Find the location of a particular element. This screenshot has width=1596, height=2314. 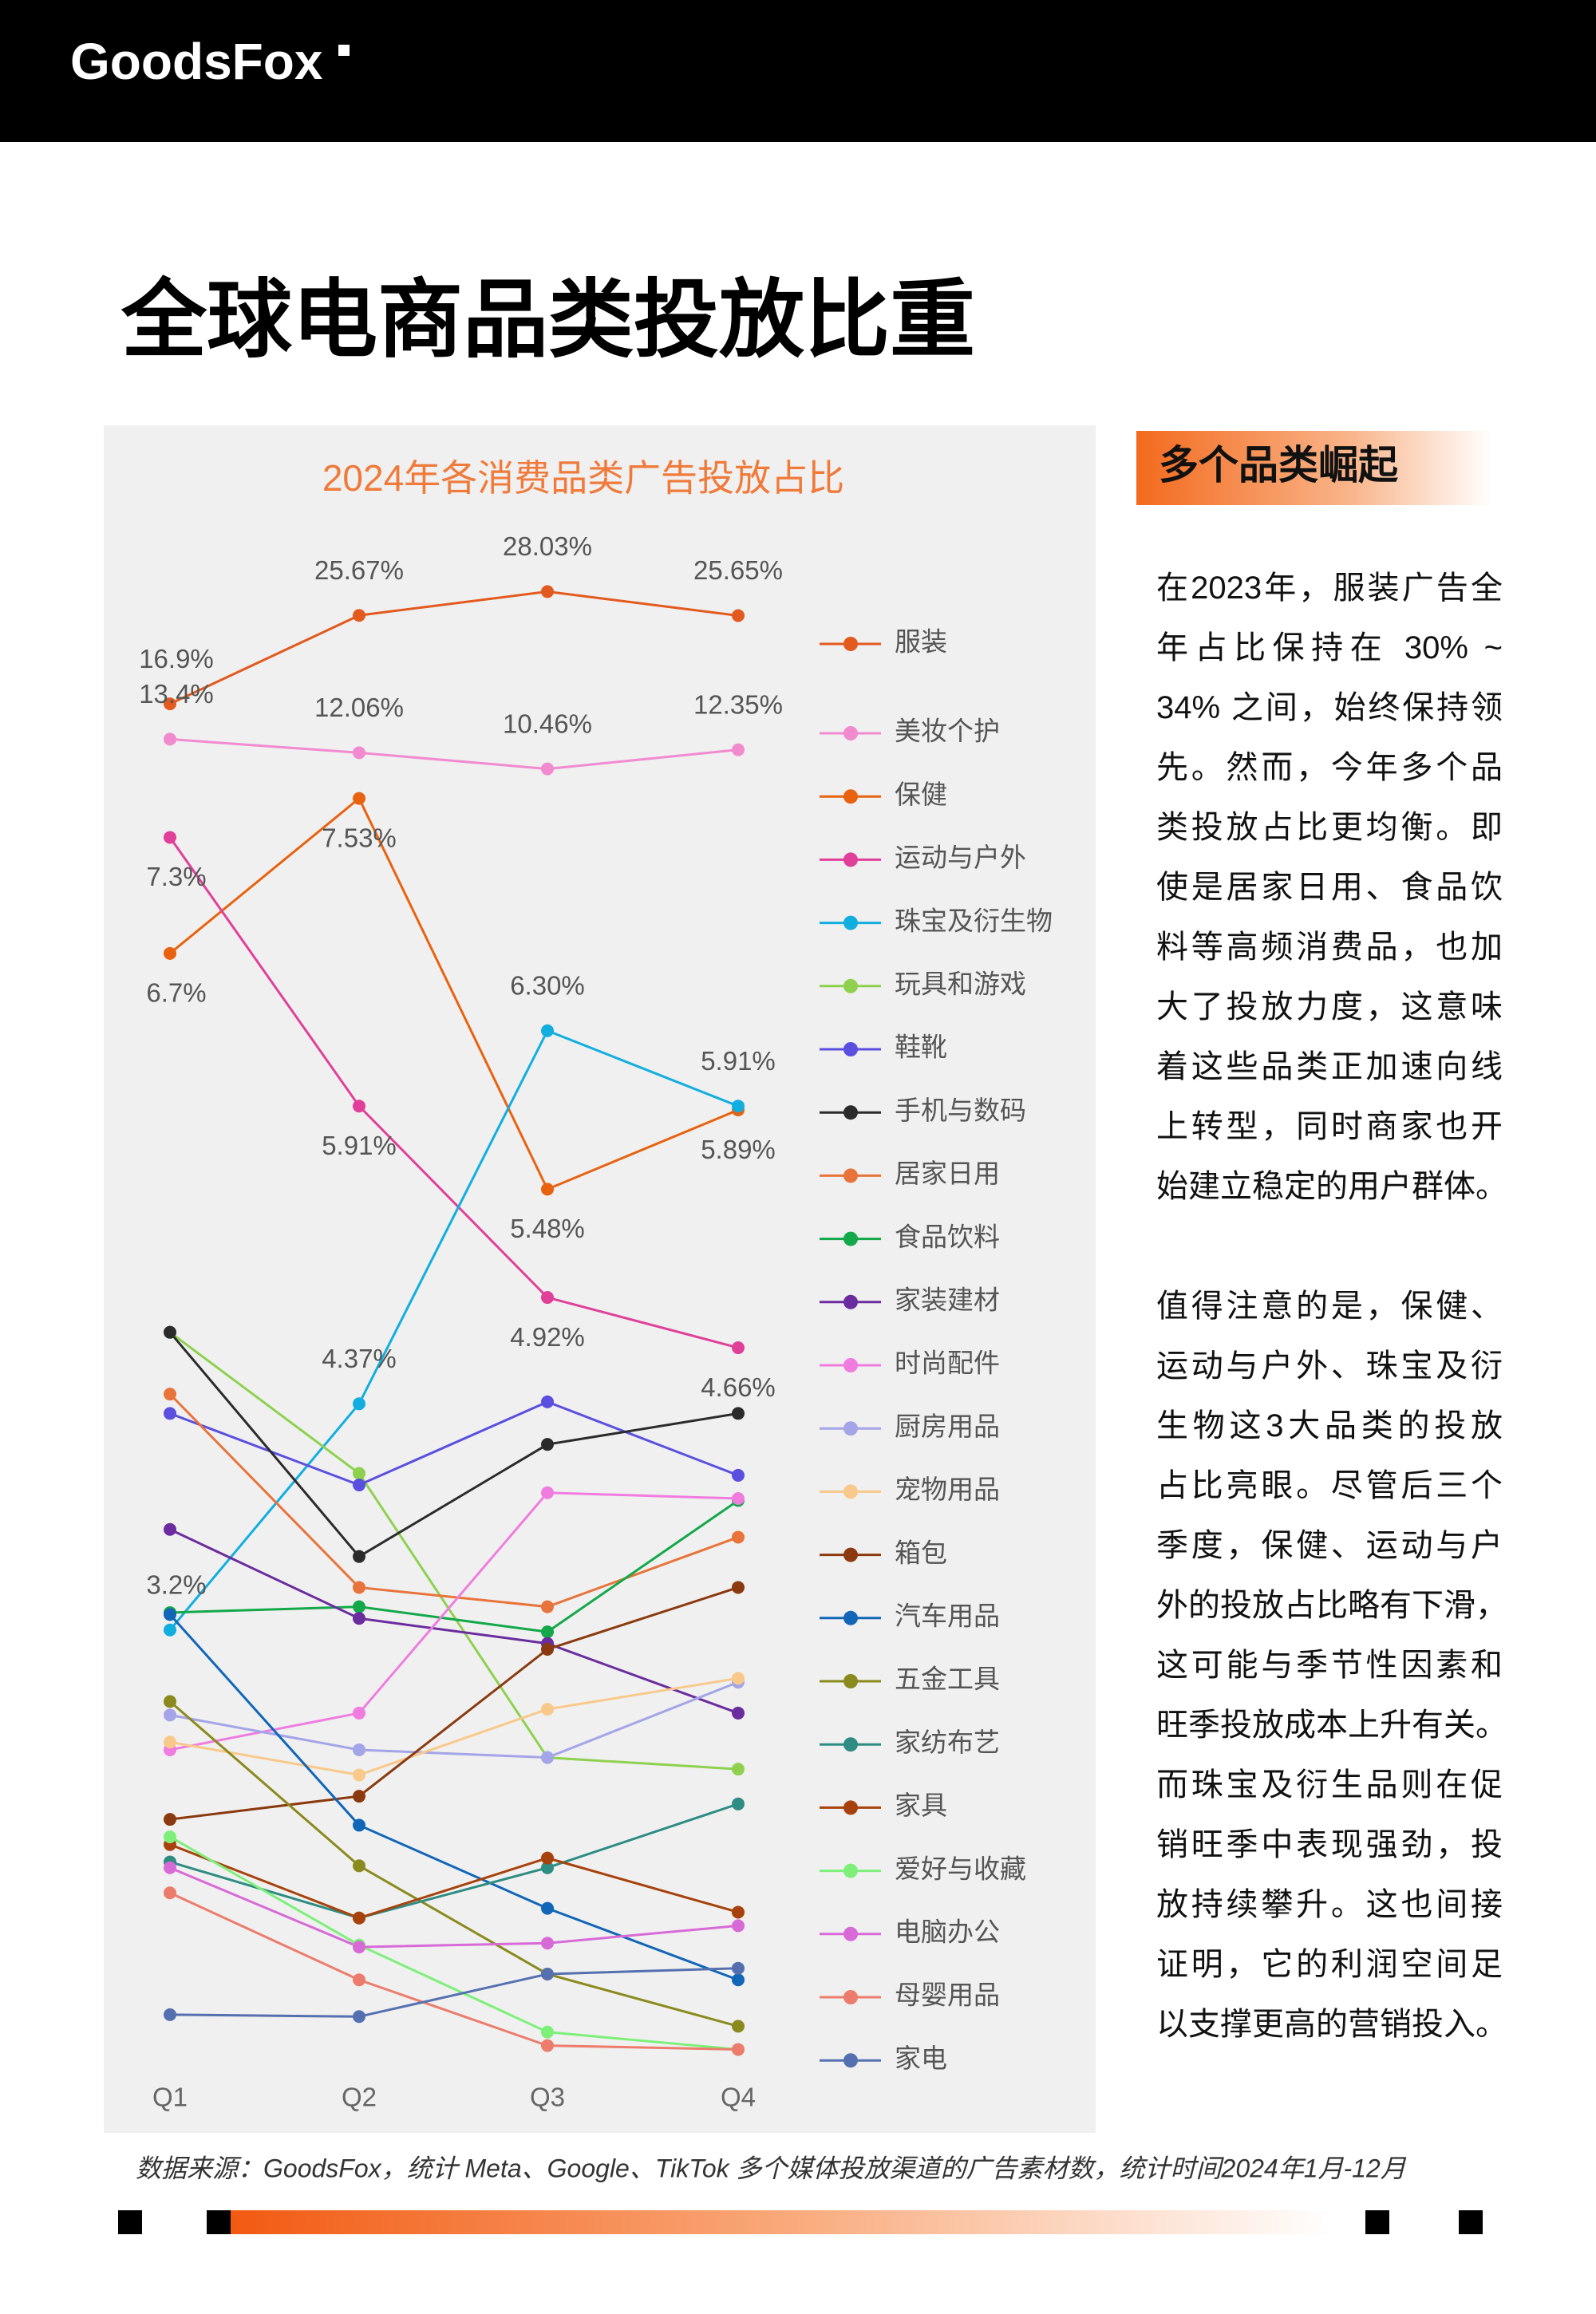

legend-label: 居家日用 is located at coordinates (947, 1173).